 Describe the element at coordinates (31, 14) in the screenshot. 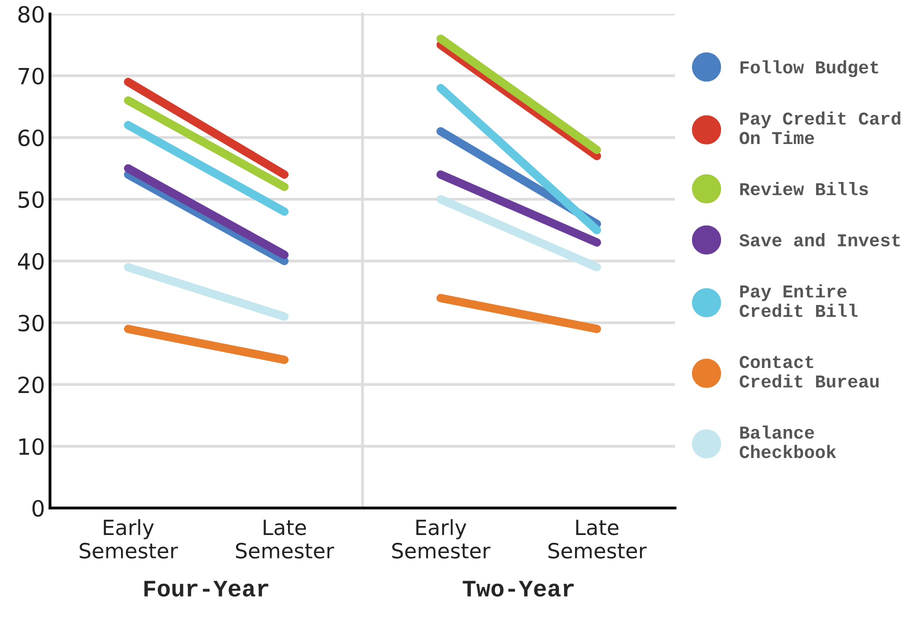

I see `y-tick-label: 80` at that location.